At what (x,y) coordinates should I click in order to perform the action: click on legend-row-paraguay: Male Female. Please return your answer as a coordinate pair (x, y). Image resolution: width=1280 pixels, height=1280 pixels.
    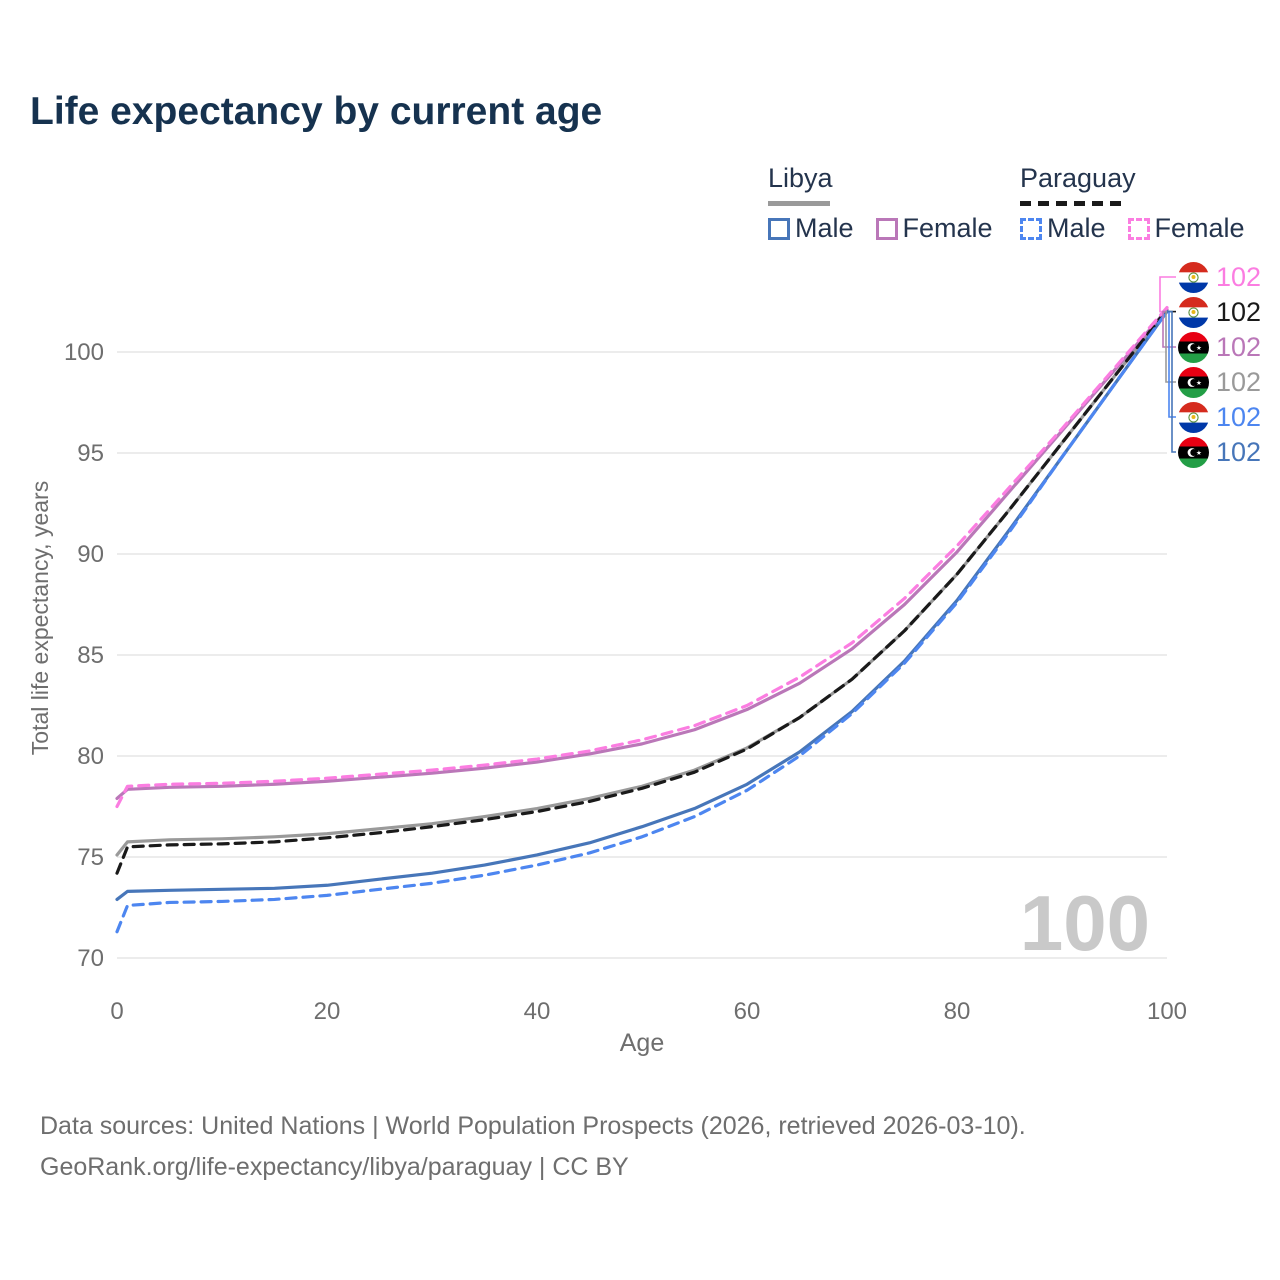
    Looking at the image, I should click on (1139, 228).